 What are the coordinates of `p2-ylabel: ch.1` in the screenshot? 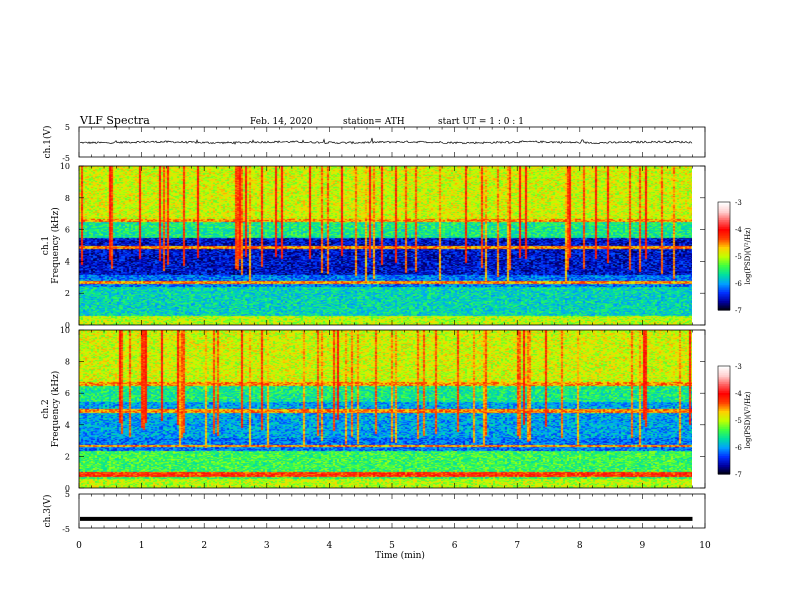 It's located at (46, 245).